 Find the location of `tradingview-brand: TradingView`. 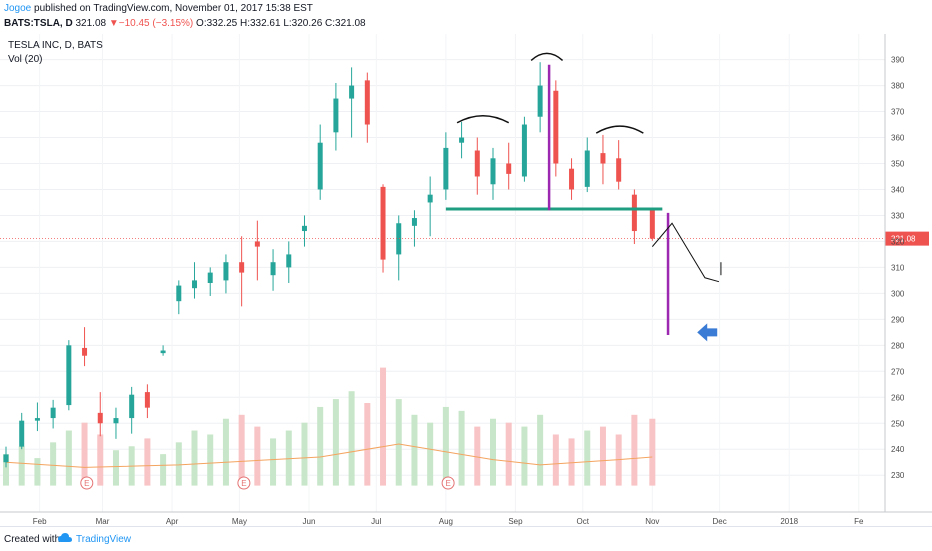

tradingview-brand: TradingView is located at coordinates (104, 539).